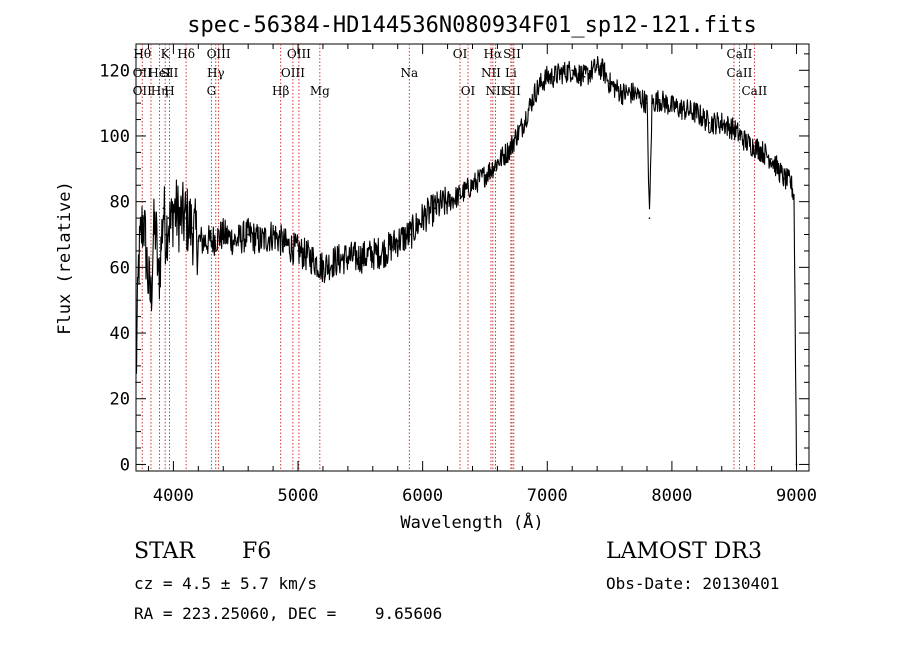 This screenshot has height=649, width=900. Describe the element at coordinates (212, 91) in the screenshot. I see `line-marker-label: G` at that location.